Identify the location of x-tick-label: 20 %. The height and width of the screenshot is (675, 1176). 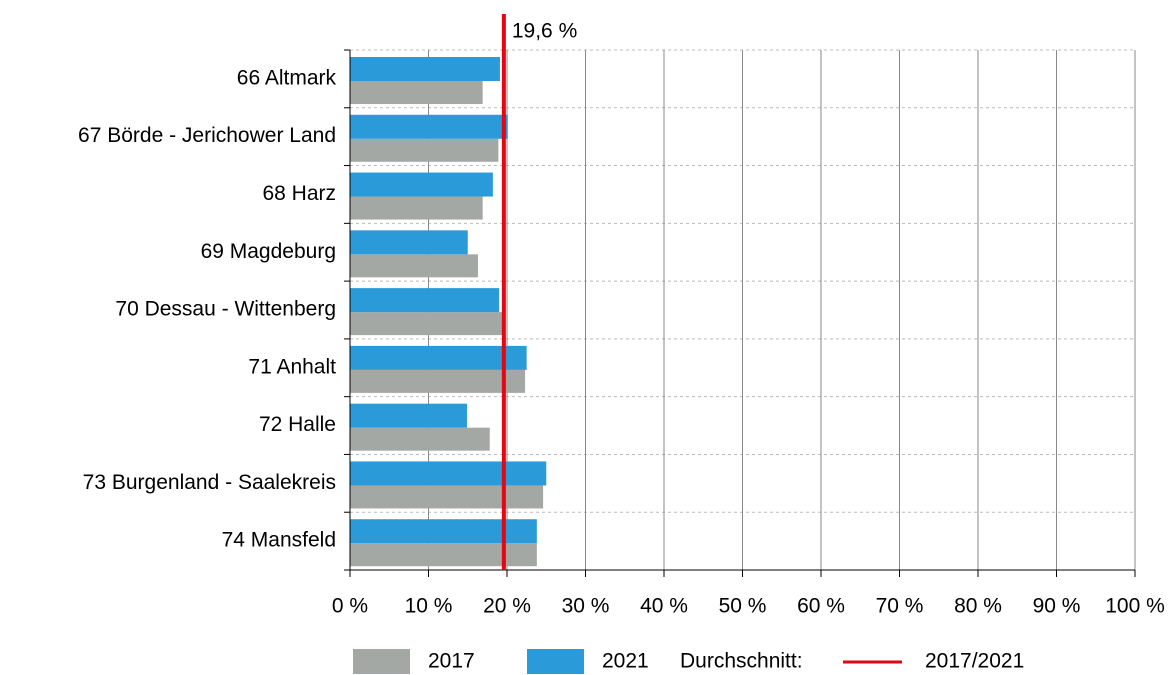
(507, 606).